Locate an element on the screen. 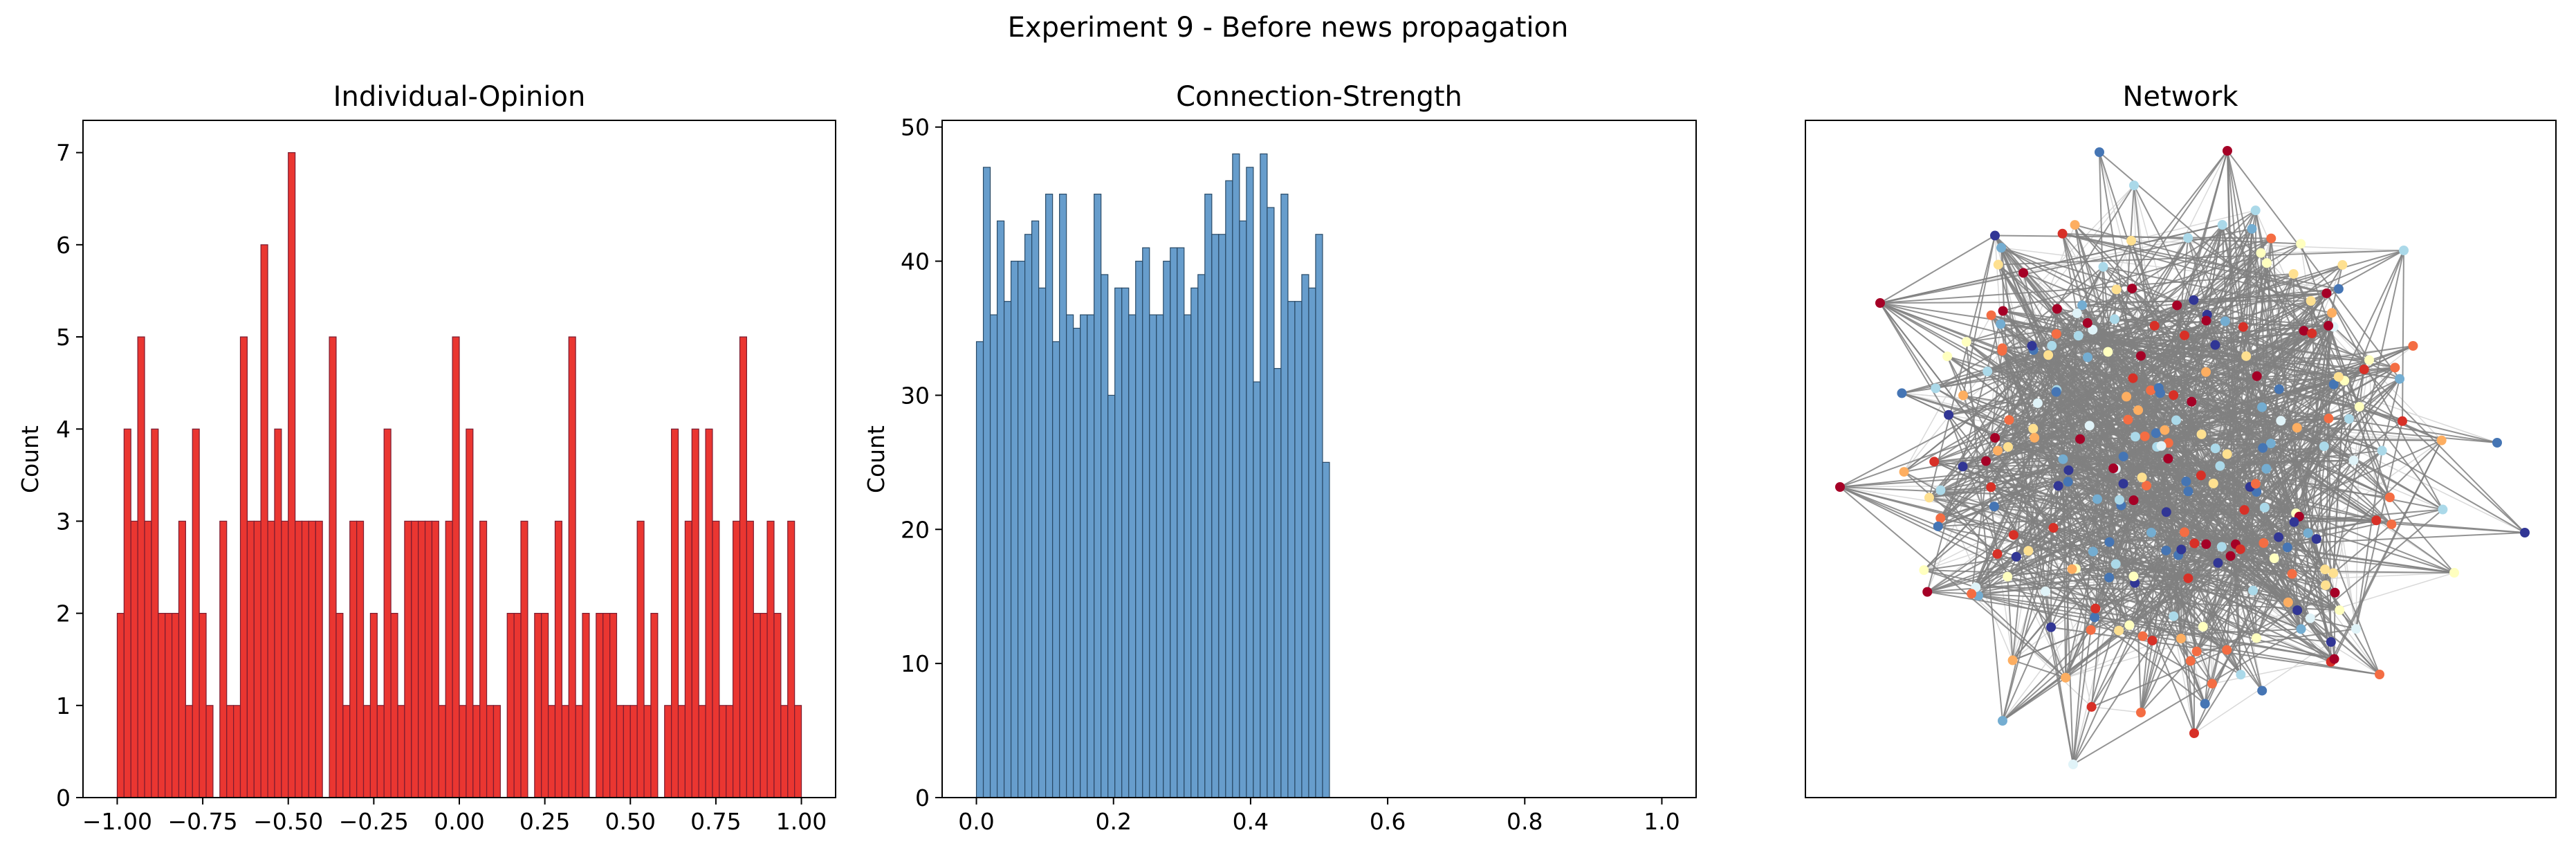 Image resolution: width=2576 pixels, height=855 pixels. p2-xtick-label: 1.0 is located at coordinates (1662, 822).